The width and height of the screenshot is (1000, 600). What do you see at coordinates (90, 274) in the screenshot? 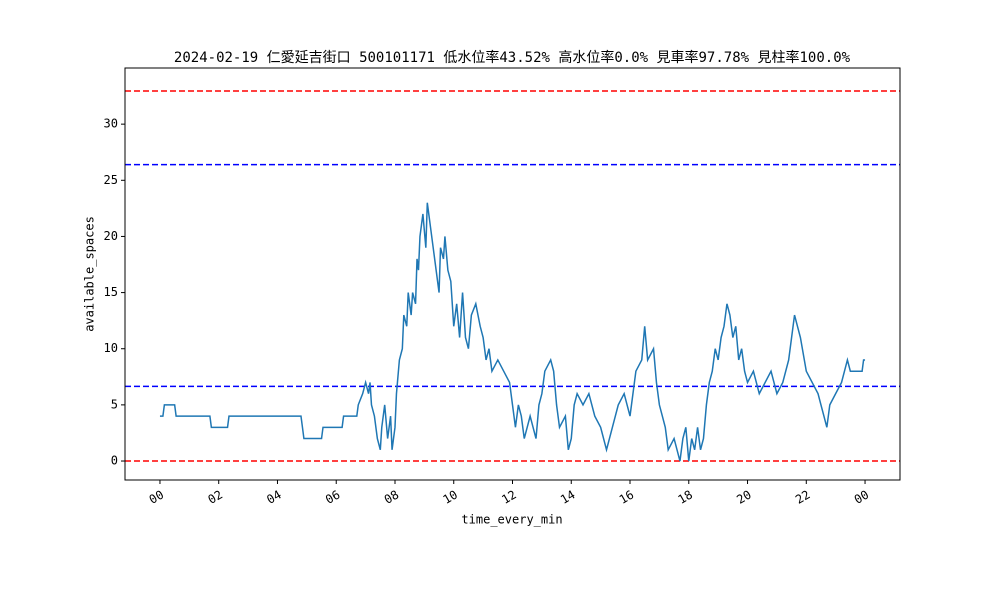
I see `y-axis-label: available_spaces` at bounding box center [90, 274].